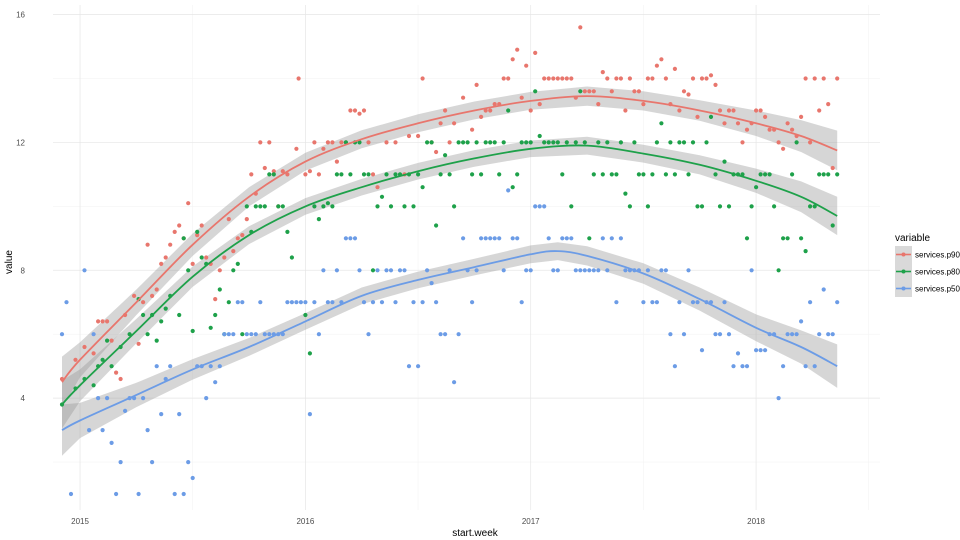 The width and height of the screenshot is (960, 540). What do you see at coordinates (20, 142) in the screenshot?
I see `y-tick-label: 12` at bounding box center [20, 142].